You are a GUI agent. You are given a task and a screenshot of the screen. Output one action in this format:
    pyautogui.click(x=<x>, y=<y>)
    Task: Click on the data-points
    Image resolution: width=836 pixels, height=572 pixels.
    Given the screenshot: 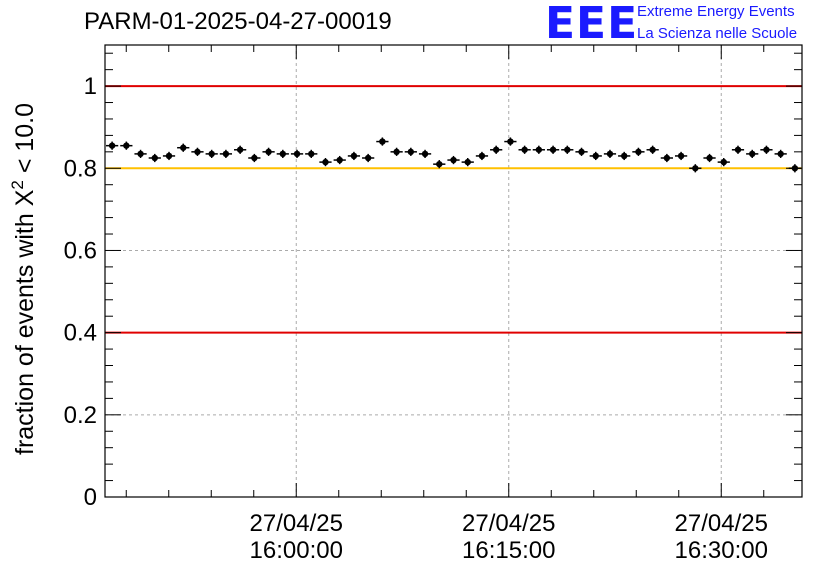 What is the action you would take?
    pyautogui.click(x=453, y=155)
    